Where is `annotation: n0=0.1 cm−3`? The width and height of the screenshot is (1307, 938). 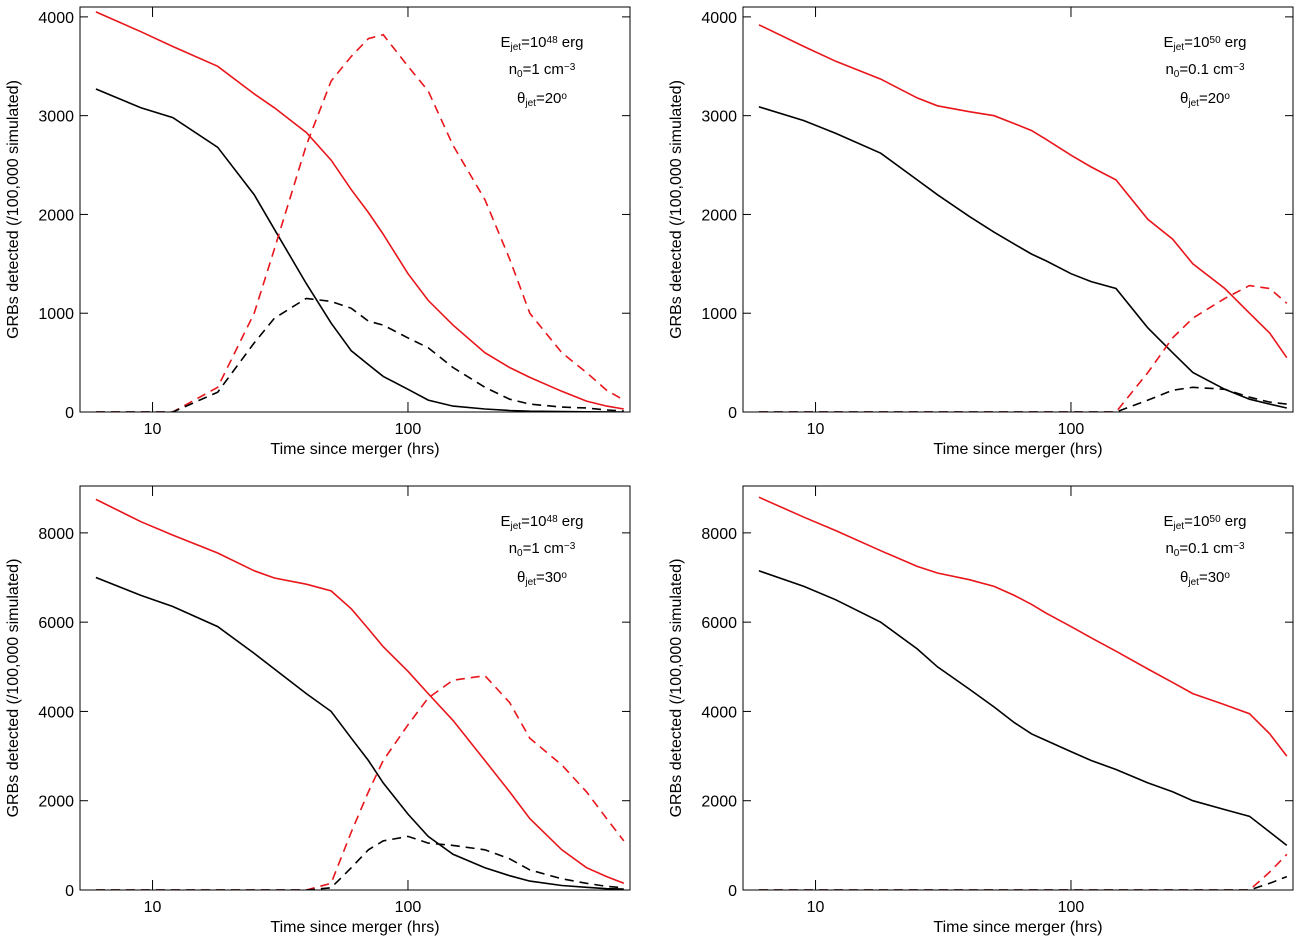 annotation: n0=0.1 cm−3 is located at coordinates (1205, 549).